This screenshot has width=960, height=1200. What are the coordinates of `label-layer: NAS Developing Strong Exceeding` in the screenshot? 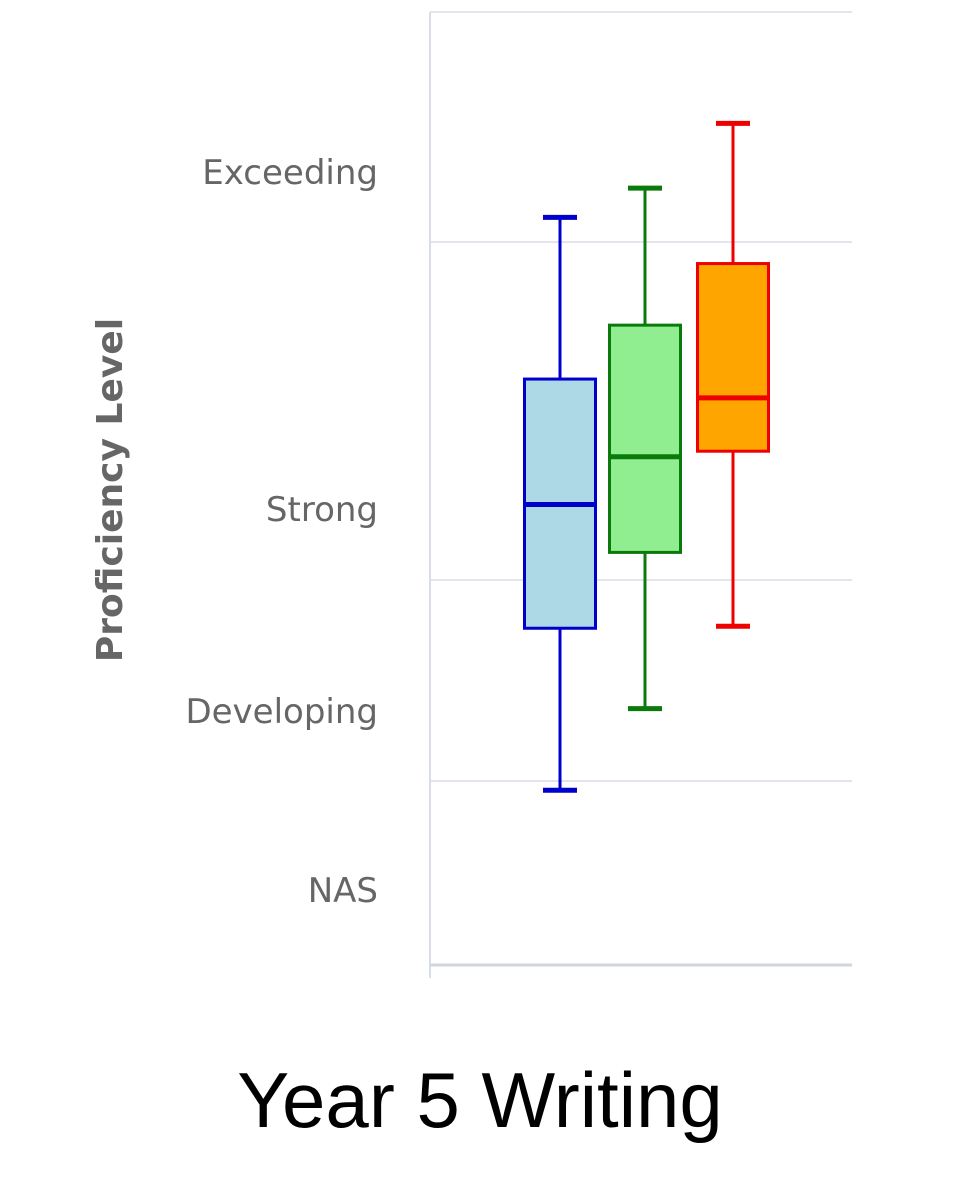 It's located at (281, 532).